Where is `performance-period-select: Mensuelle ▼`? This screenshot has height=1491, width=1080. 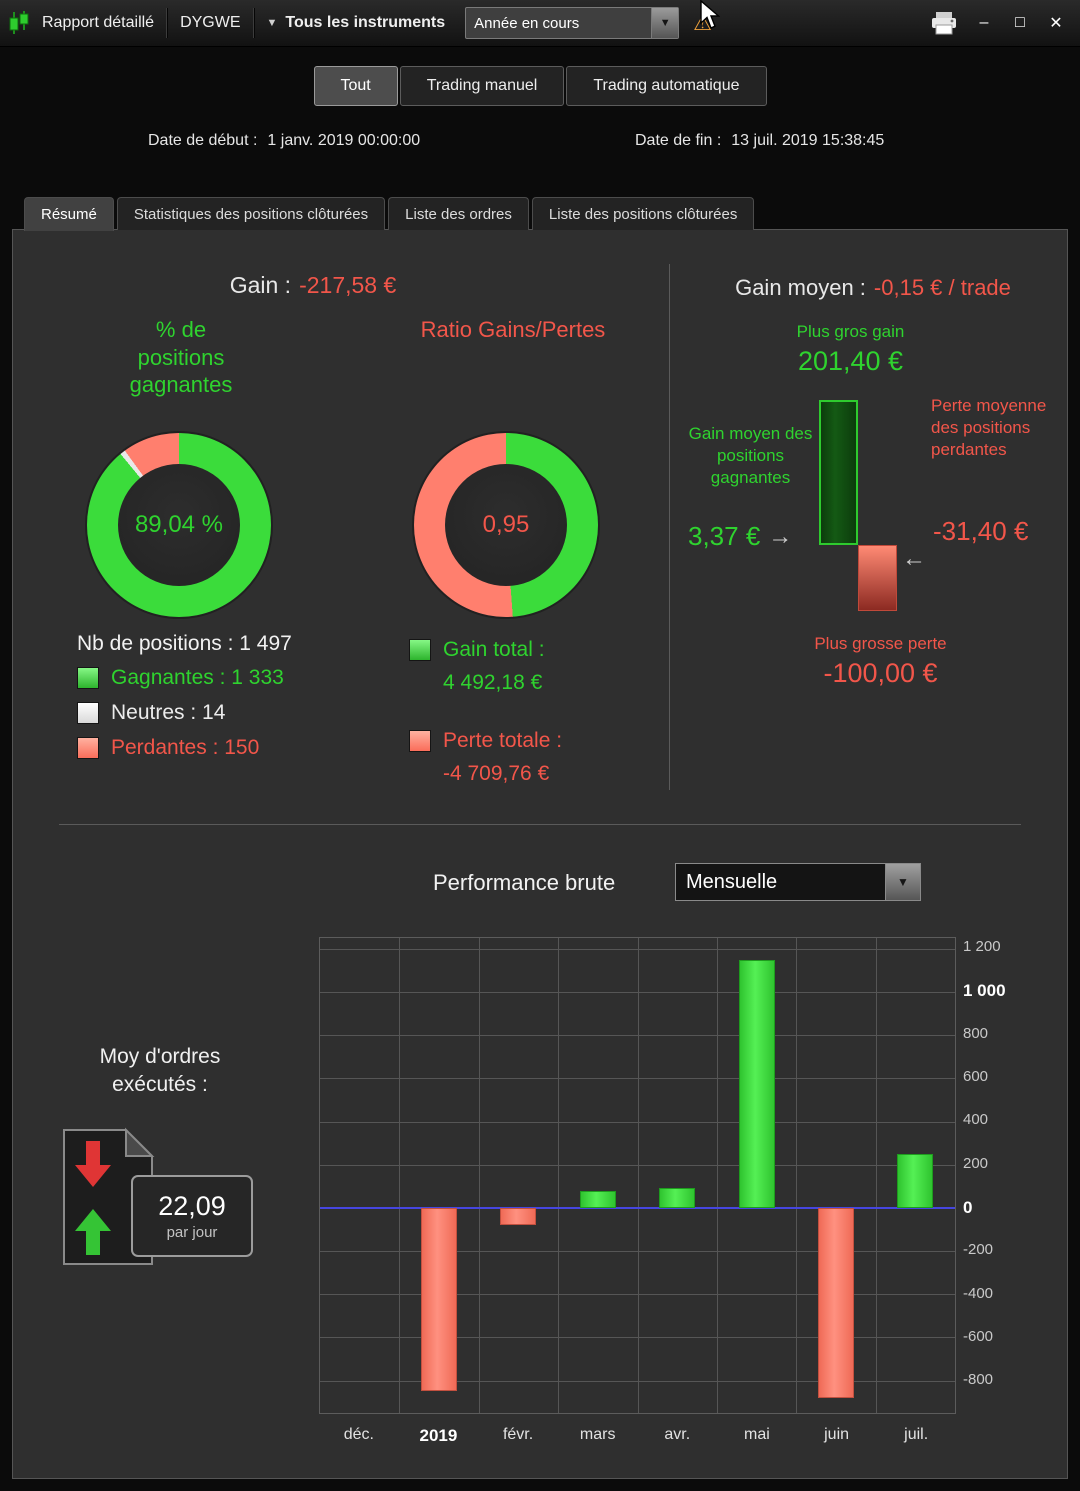
performance-period-select: Mensuelle ▼ is located at coordinates (798, 882).